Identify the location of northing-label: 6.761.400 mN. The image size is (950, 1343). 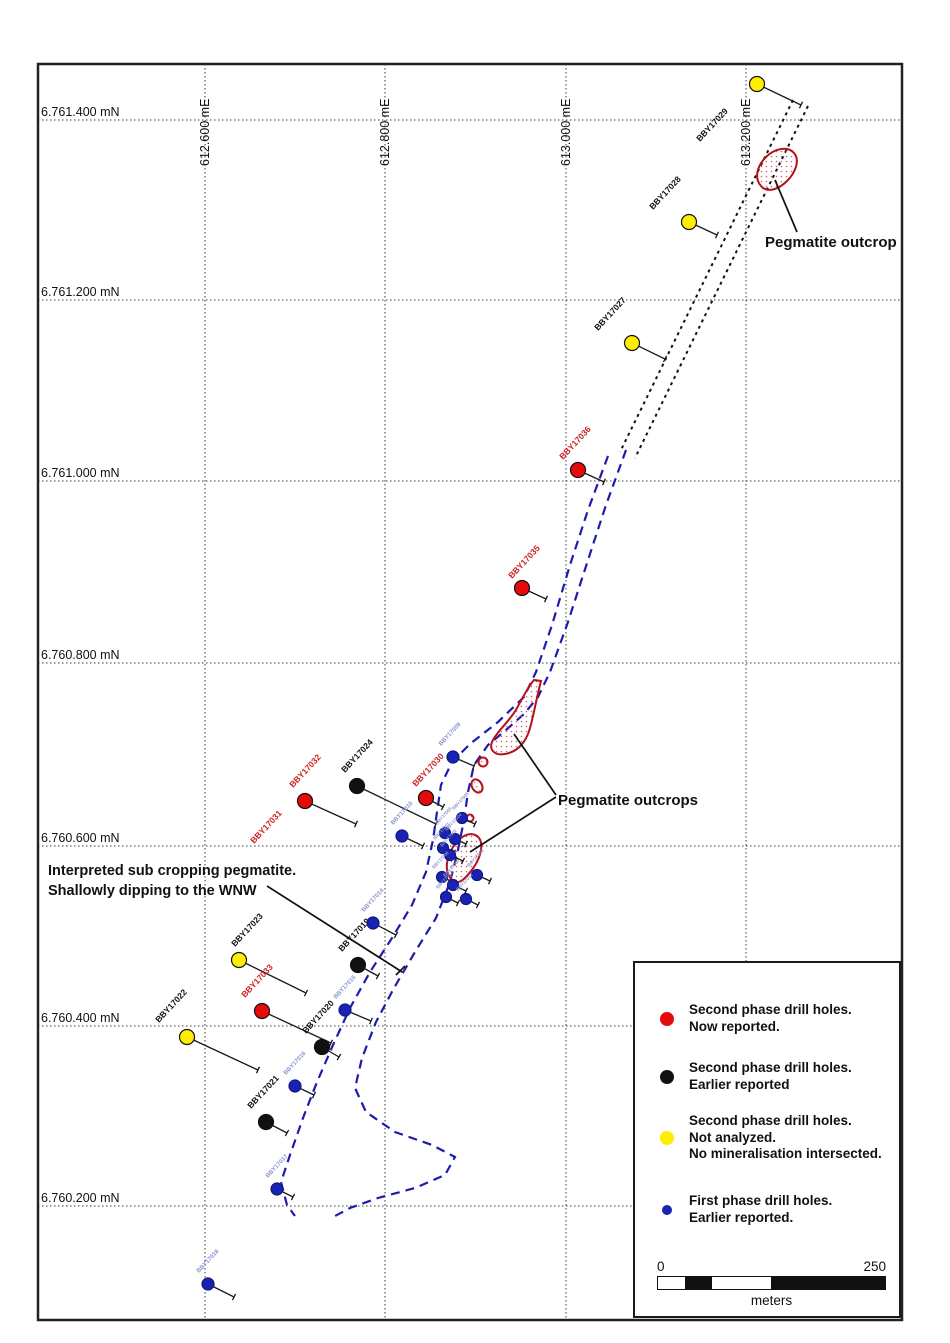
(80, 112).